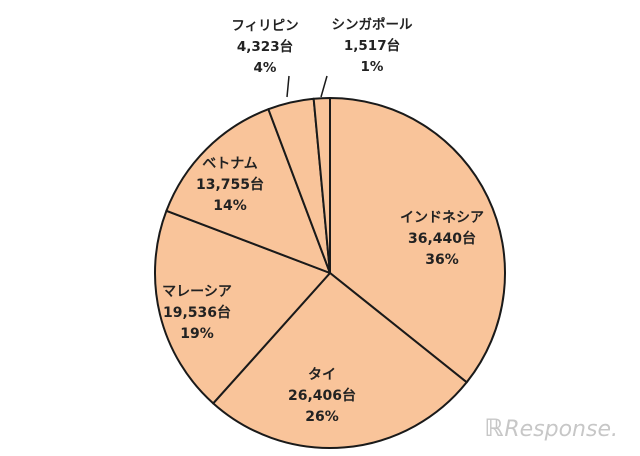 The width and height of the screenshot is (640, 456). What do you see at coordinates (265, 68) in the screenshot?
I see `slice-percent-label: 4%` at bounding box center [265, 68].